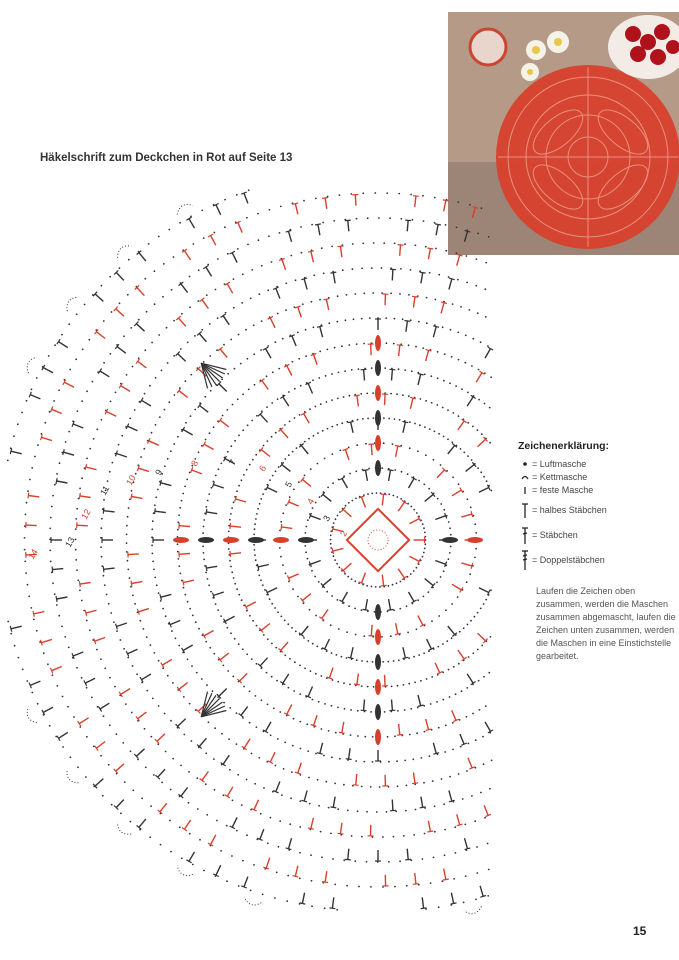 Image resolution: width=679 pixels, height=960 pixels. Describe the element at coordinates (326, 518) in the screenshot. I see `row-number-label: 3` at that location.